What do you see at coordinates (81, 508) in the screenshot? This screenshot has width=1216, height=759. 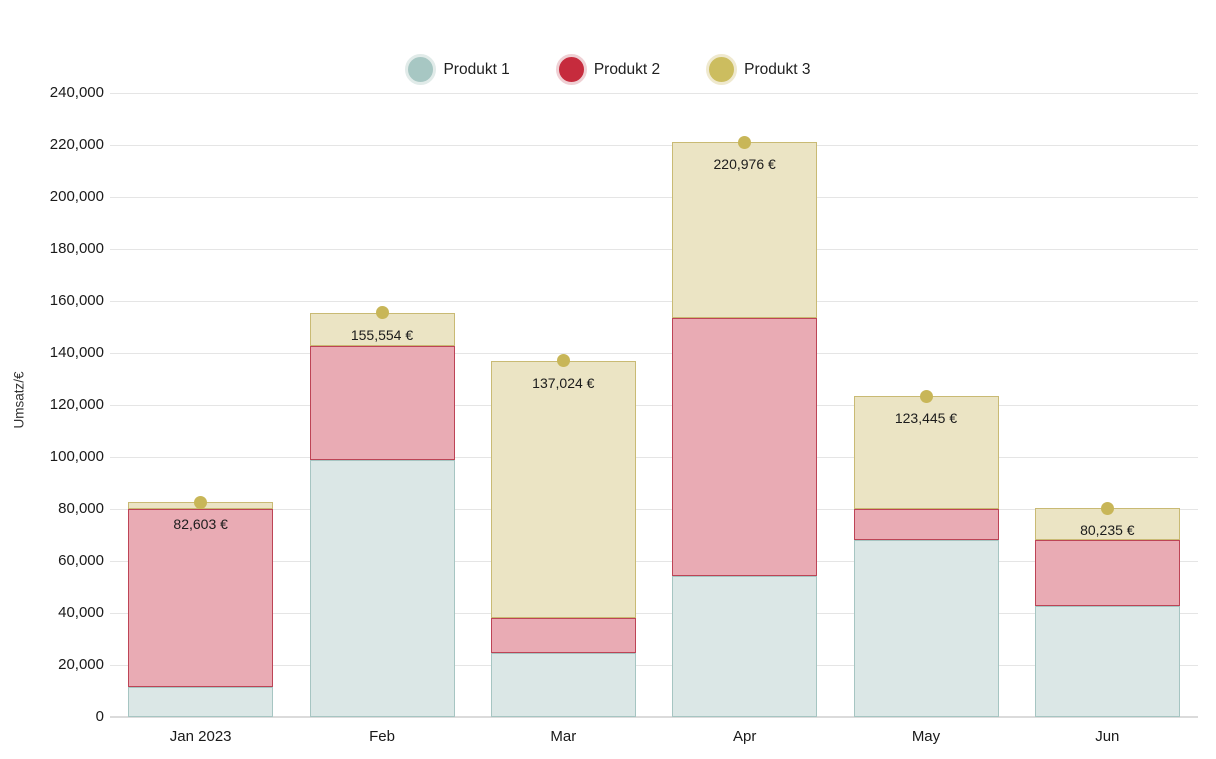 I see `y-tick-label: 80,000` at bounding box center [81, 508].